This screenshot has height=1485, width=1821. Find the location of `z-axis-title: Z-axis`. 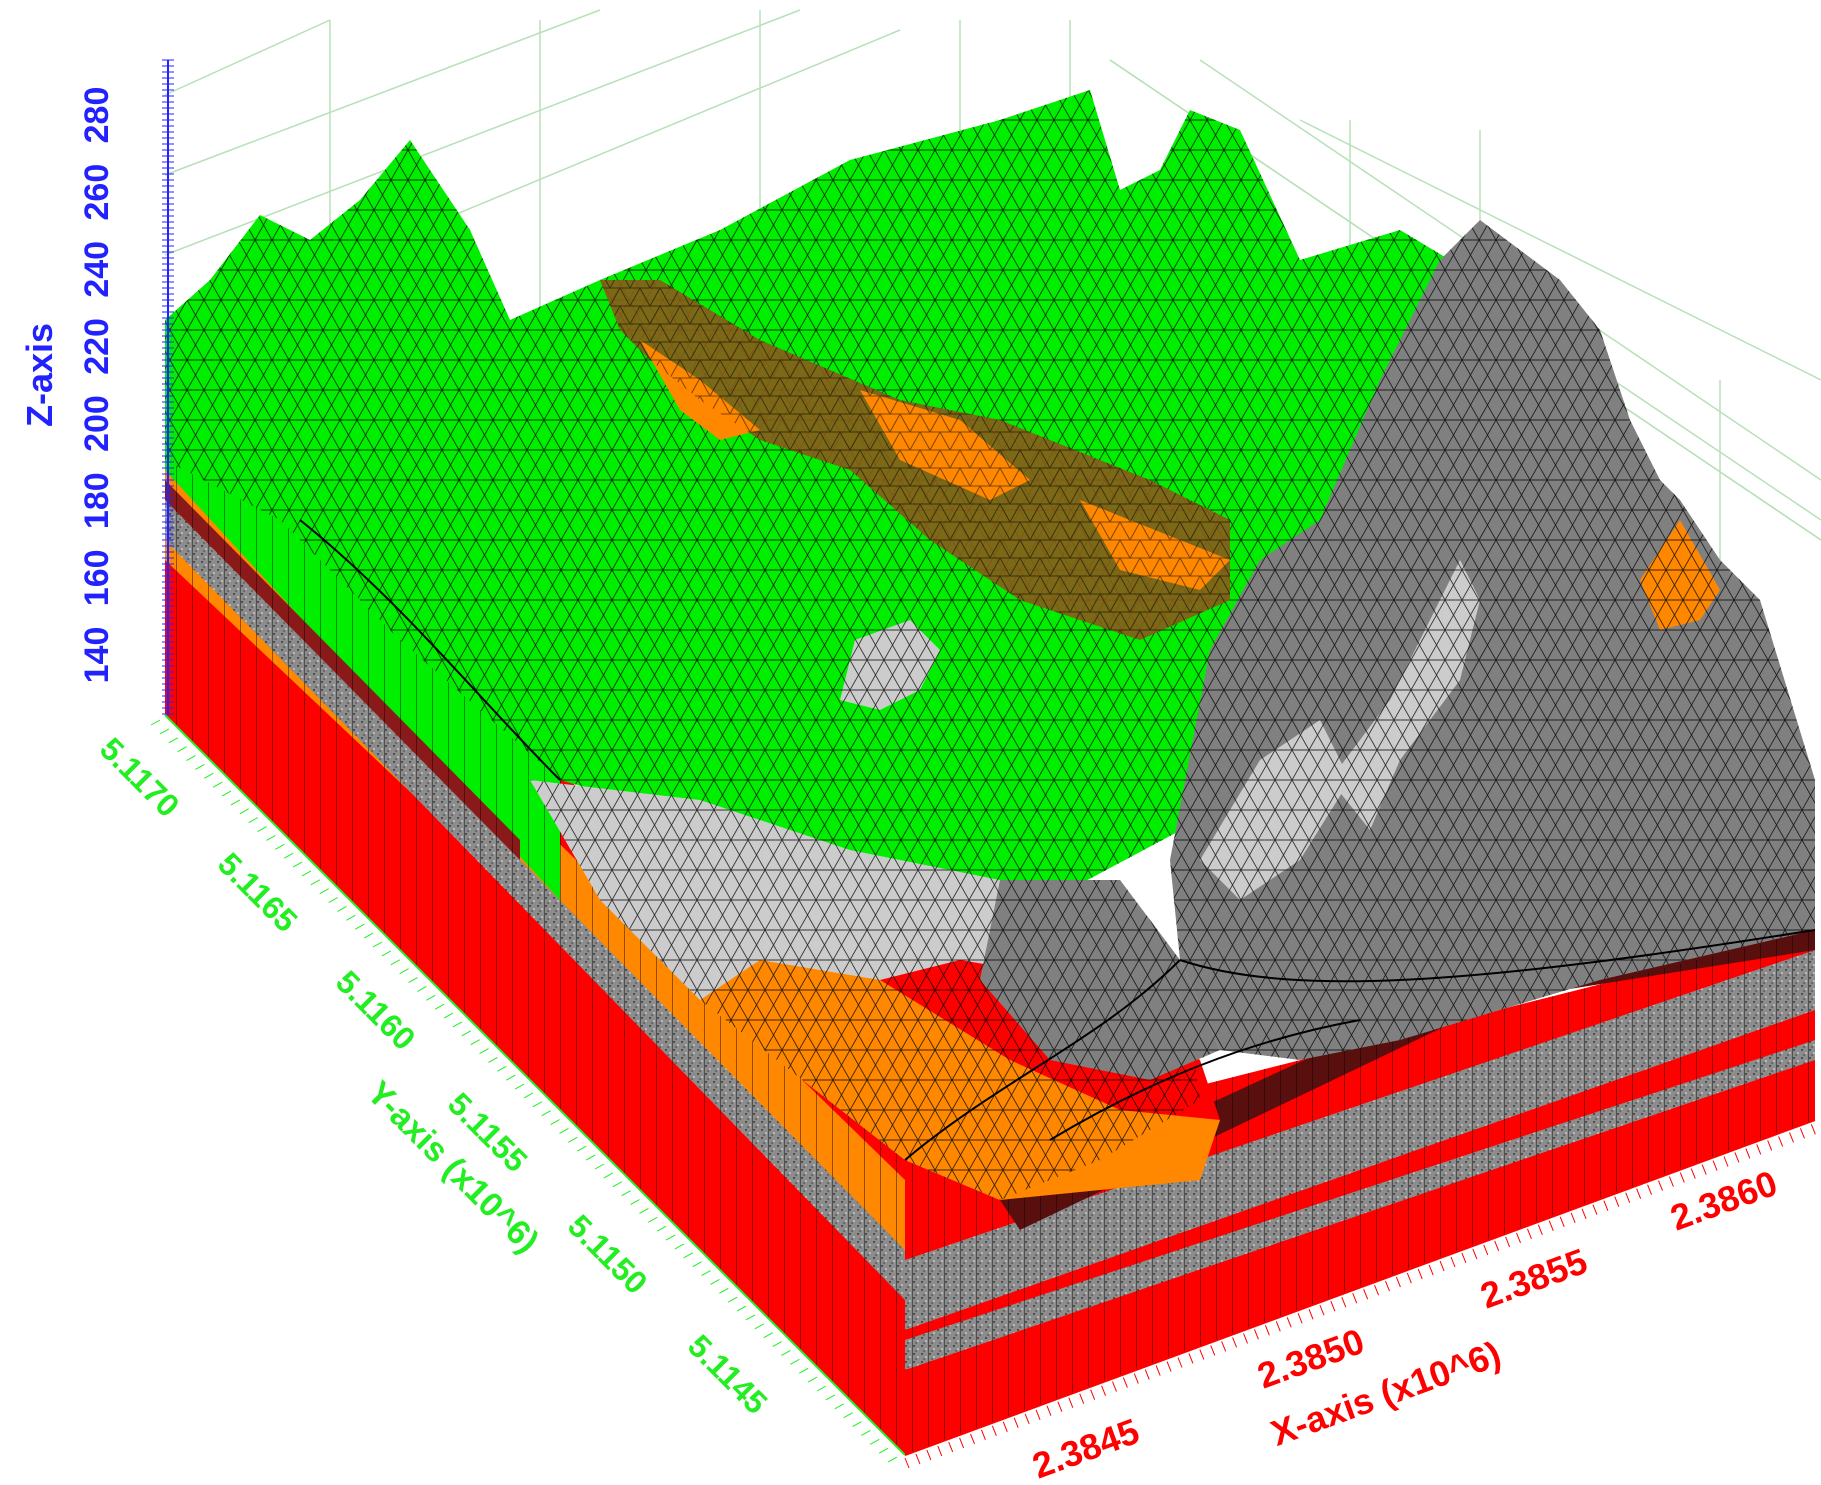

z-axis-title: Z-axis is located at coordinates (39, 375).